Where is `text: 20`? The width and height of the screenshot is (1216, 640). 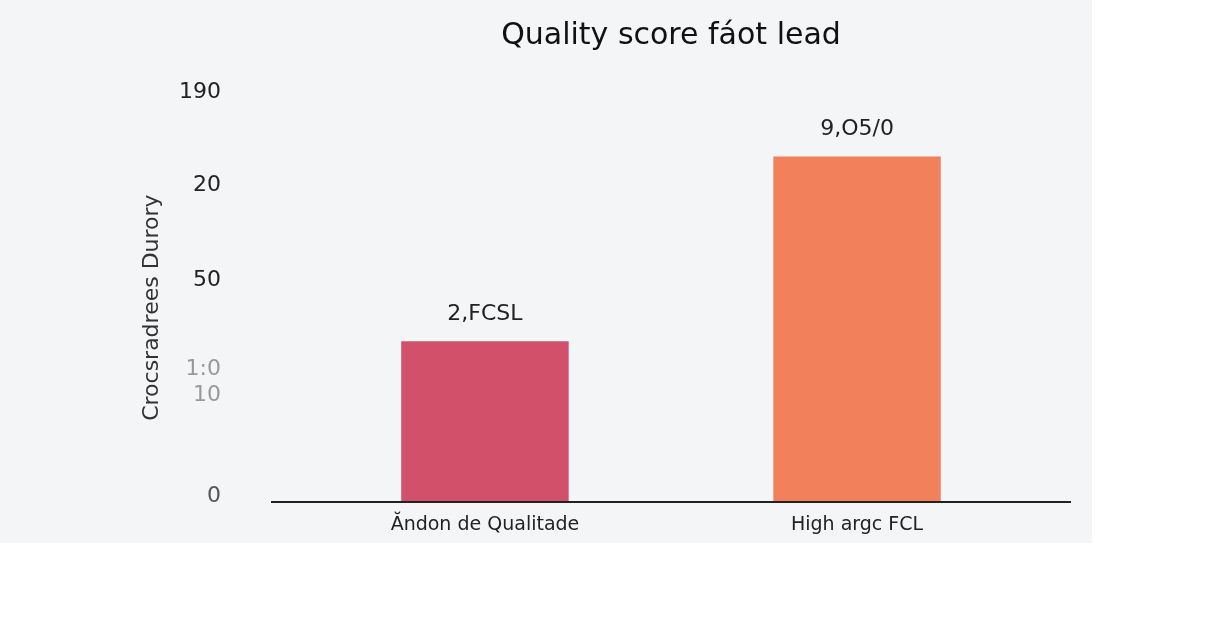 text: 20 is located at coordinates (207, 183).